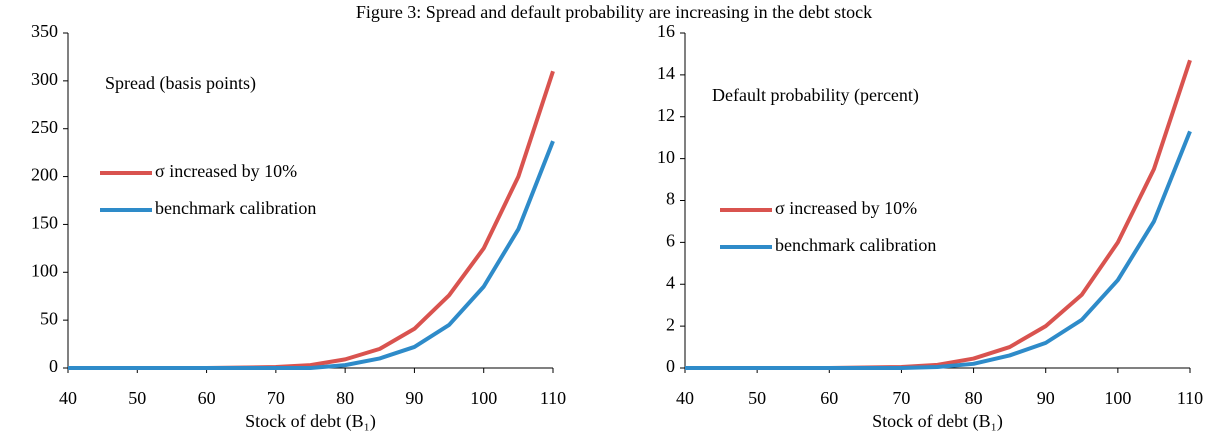  I want to click on y-tick-label: 16, so click(666, 31).